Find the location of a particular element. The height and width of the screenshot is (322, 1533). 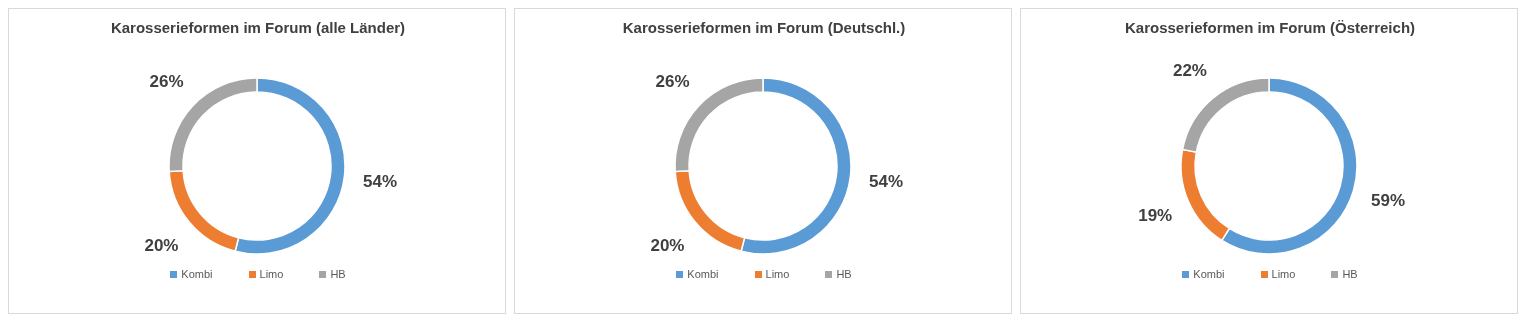

data-label: 22% is located at coordinates (1189, 70).